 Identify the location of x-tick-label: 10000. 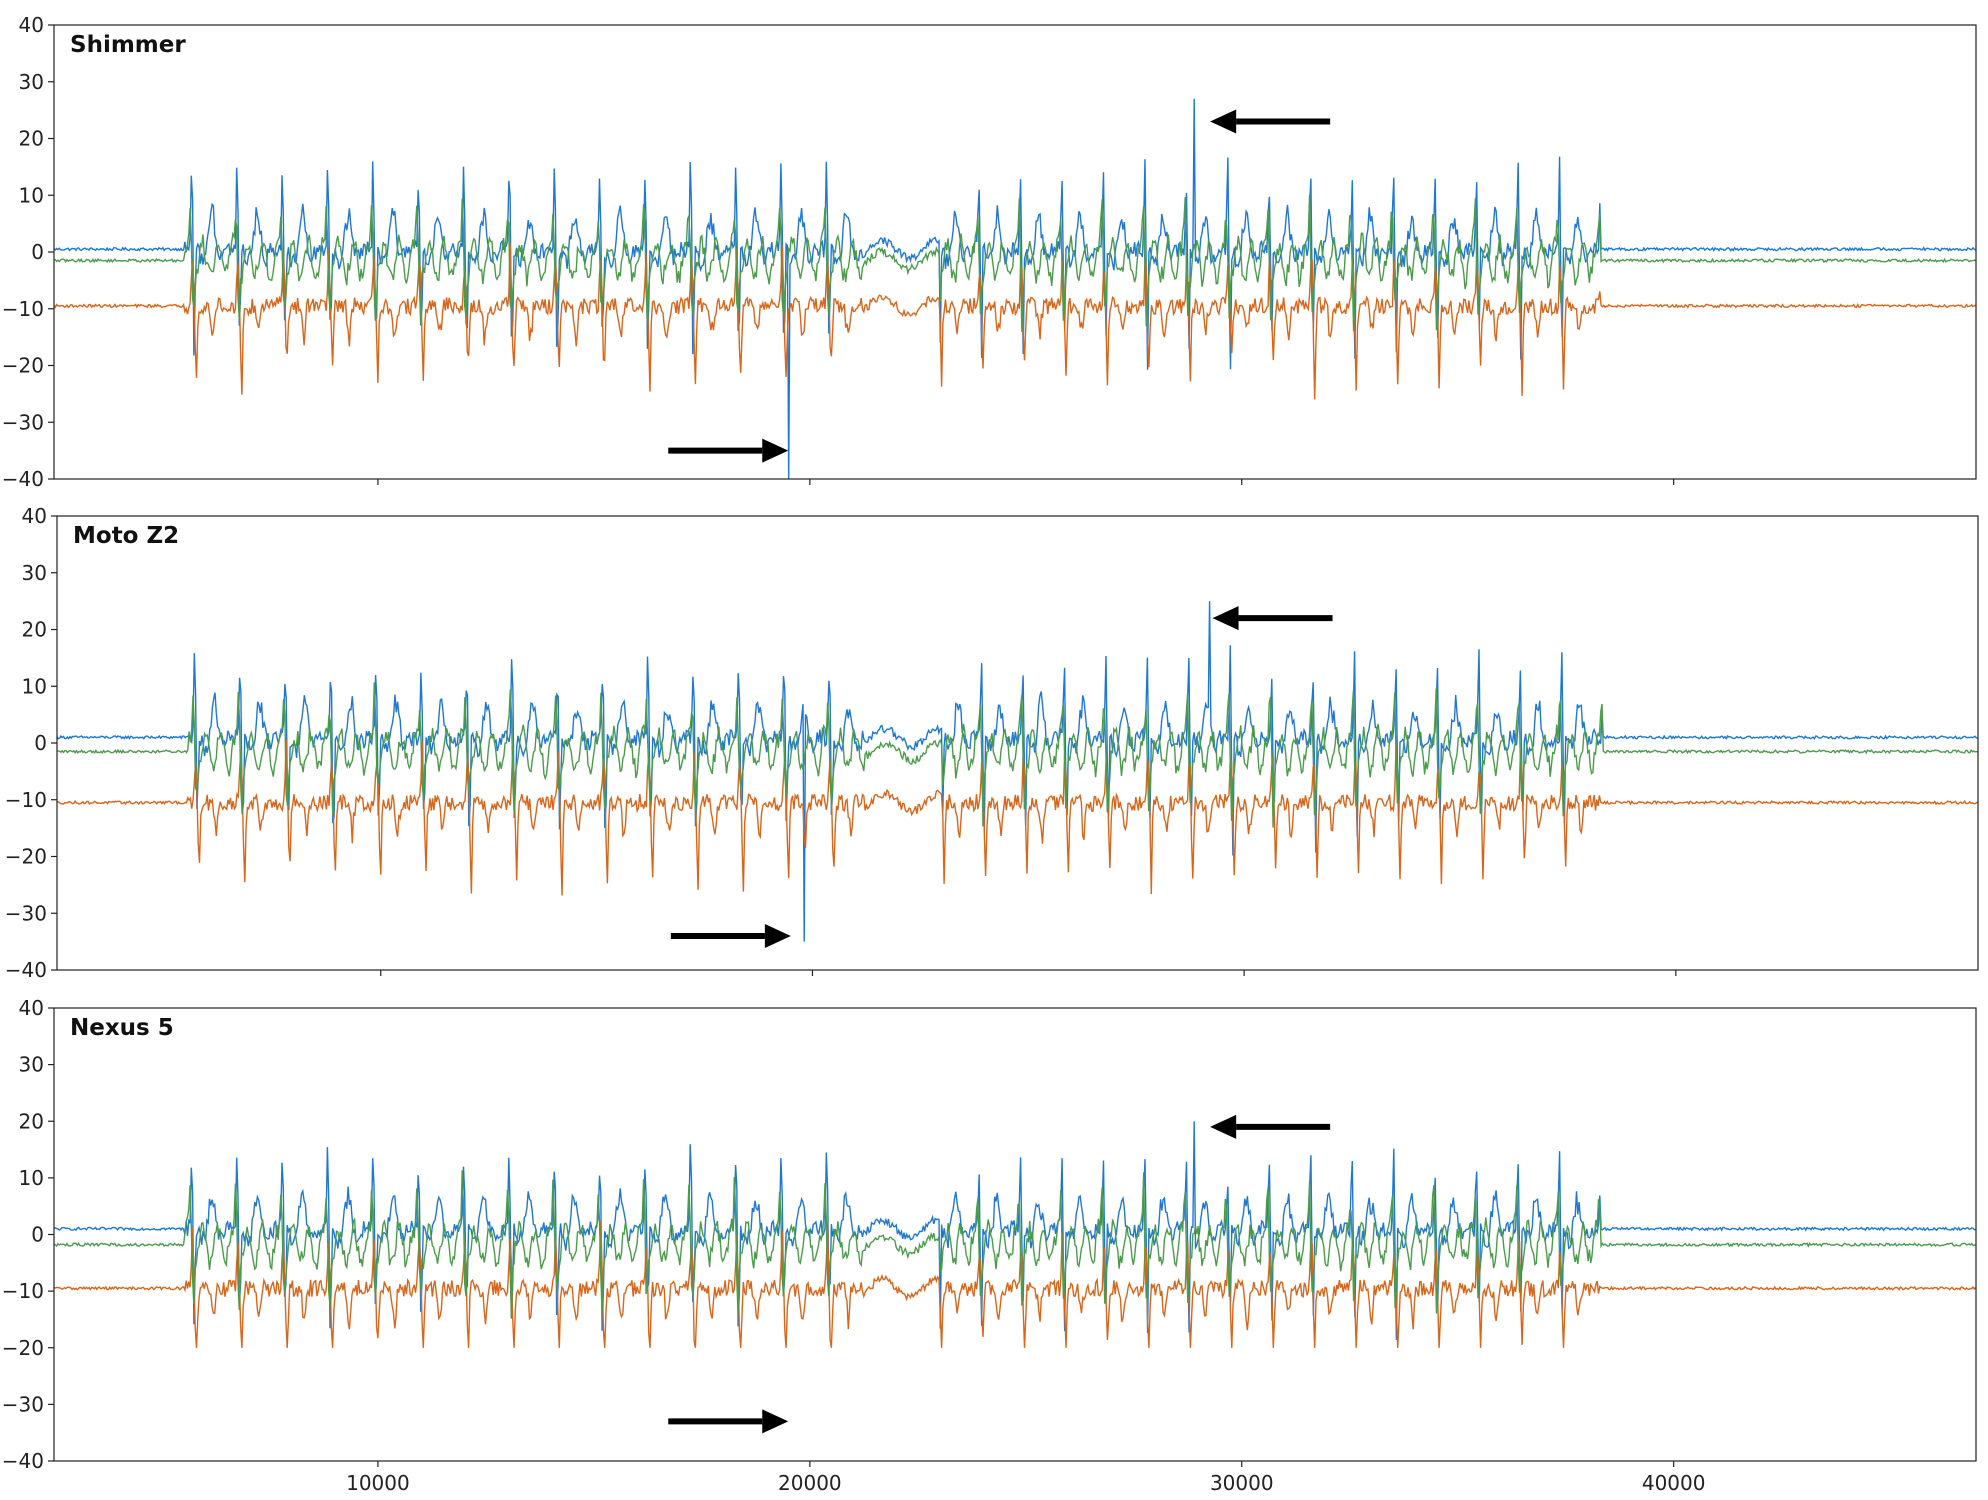
(378, 1483).